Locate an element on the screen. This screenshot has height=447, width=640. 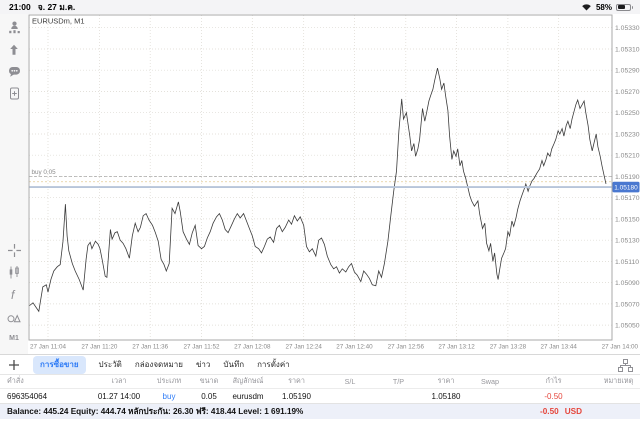
svg-text: 1.05130 is located at coordinates (627, 241).